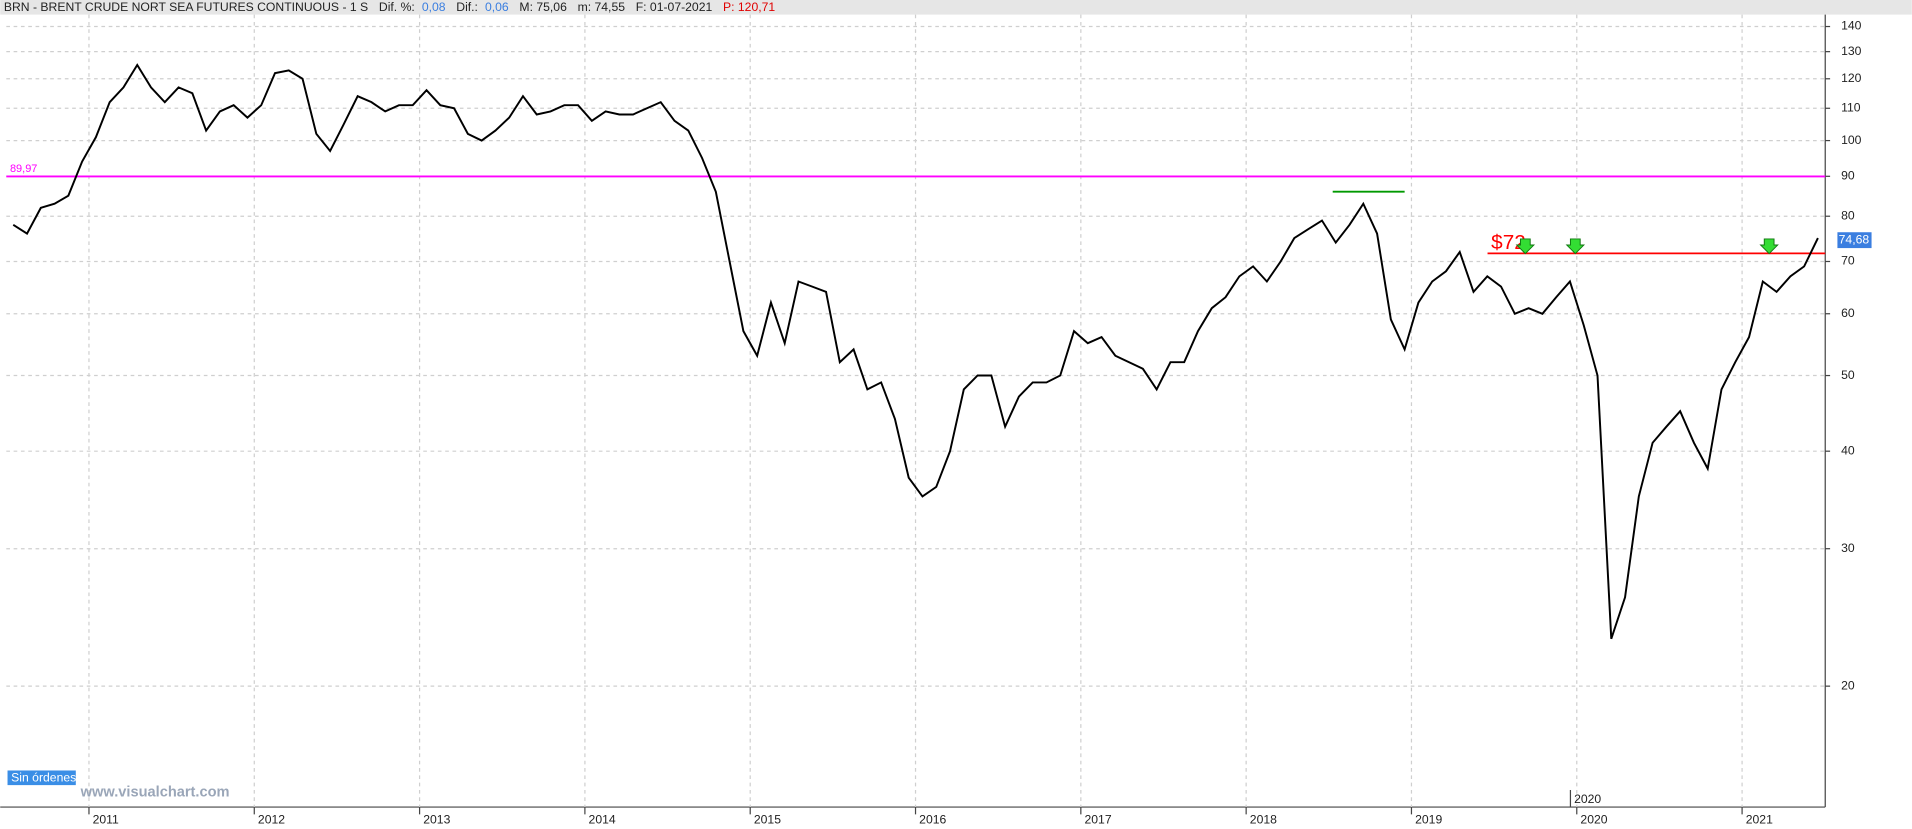 The image size is (1912, 829). What do you see at coordinates (1848, 215) in the screenshot?
I see `y-tick-label: 80` at bounding box center [1848, 215].